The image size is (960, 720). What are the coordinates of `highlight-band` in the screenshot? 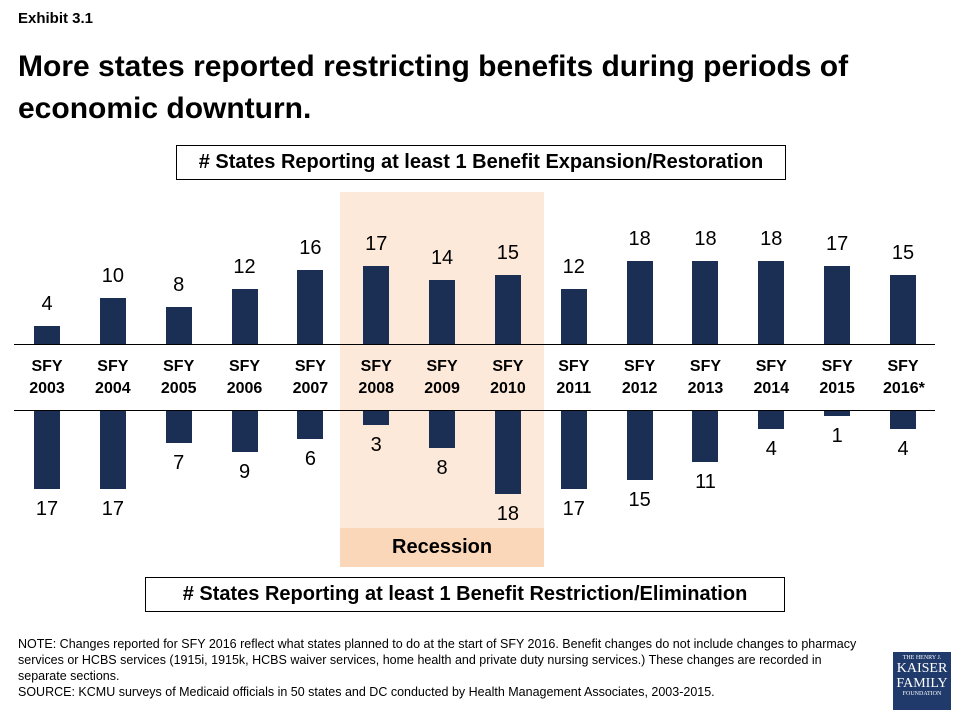 It's located at (442, 379).